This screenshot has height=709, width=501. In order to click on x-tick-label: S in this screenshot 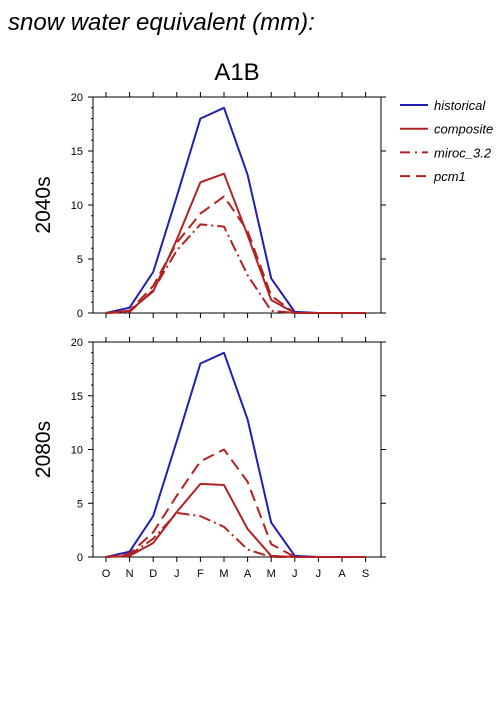, I will do `click(365, 574)`.